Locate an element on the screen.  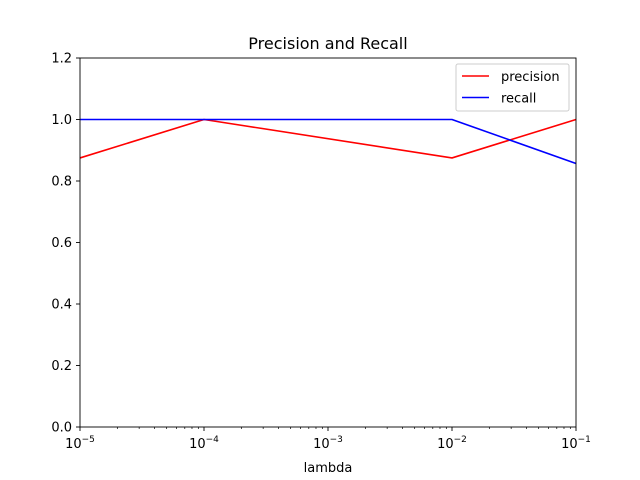
y-tick-label: 0.0 is located at coordinates (61, 428).